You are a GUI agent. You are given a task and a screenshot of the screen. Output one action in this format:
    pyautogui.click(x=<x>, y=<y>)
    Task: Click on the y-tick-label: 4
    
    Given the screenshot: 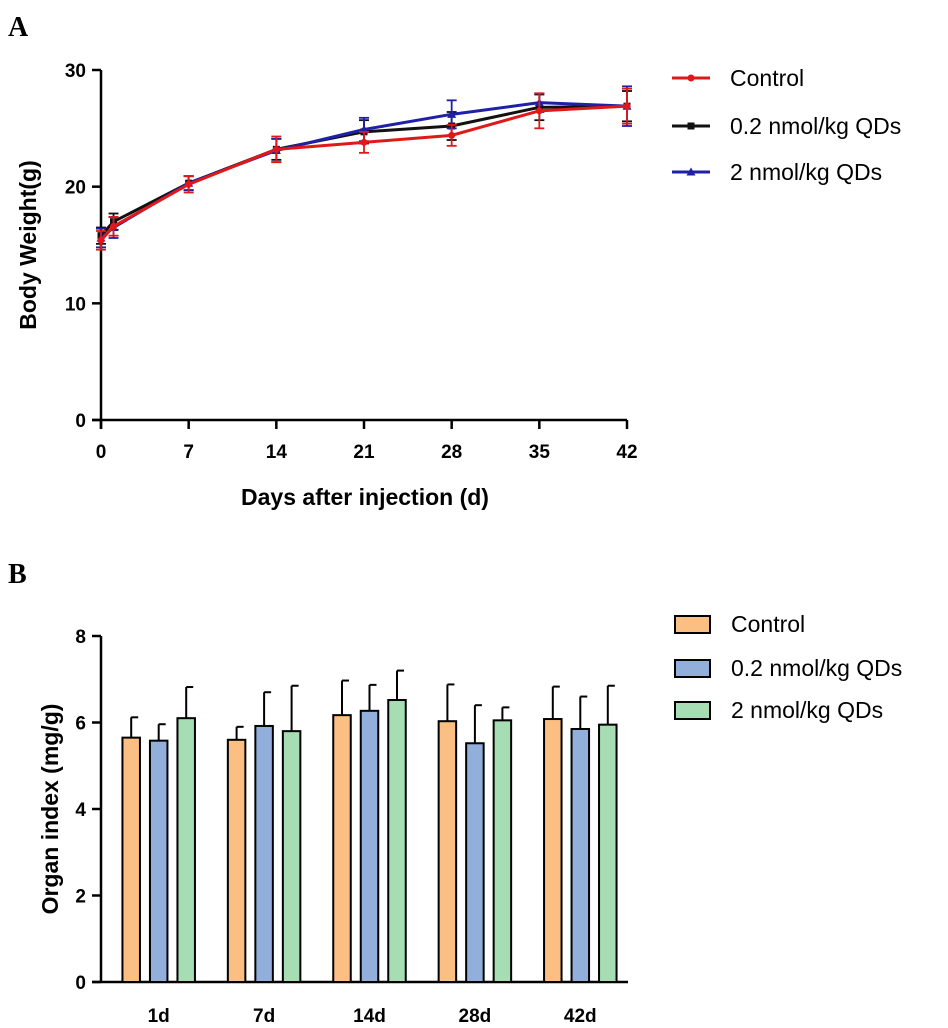 What is the action you would take?
    pyautogui.click(x=80, y=810)
    